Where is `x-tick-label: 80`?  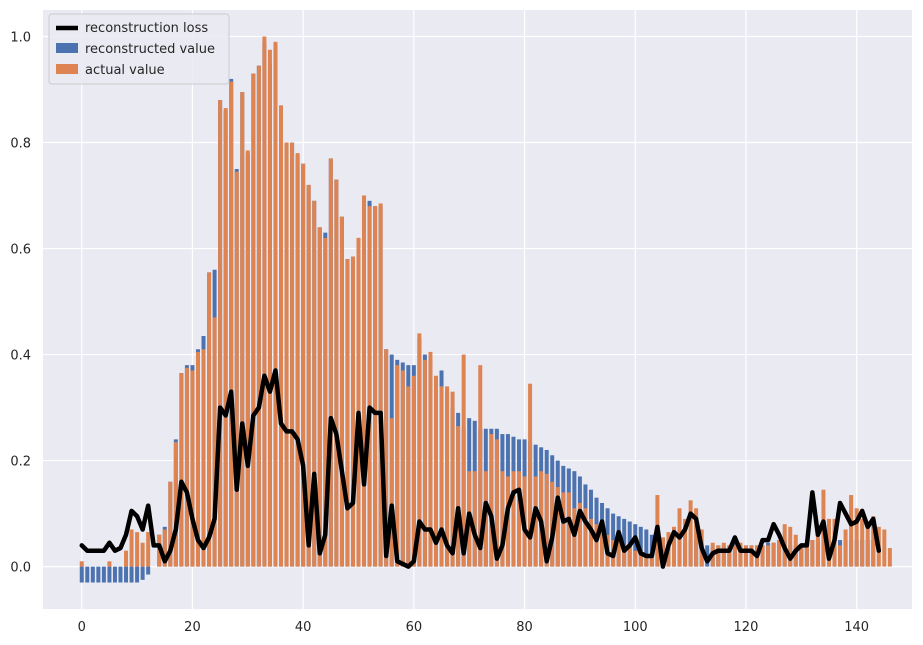
x-tick-label: 80 is located at coordinates (524, 627).